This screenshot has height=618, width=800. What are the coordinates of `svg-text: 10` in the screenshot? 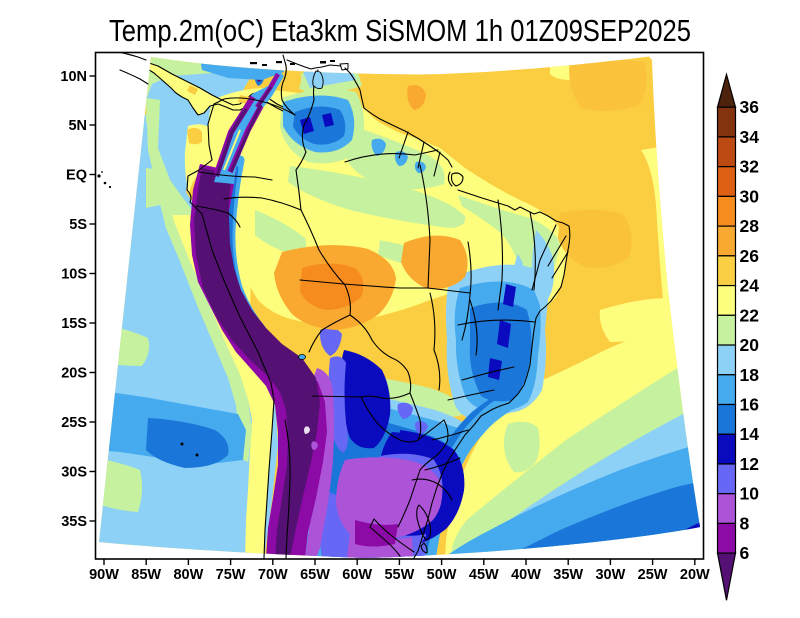 It's located at (750, 494).